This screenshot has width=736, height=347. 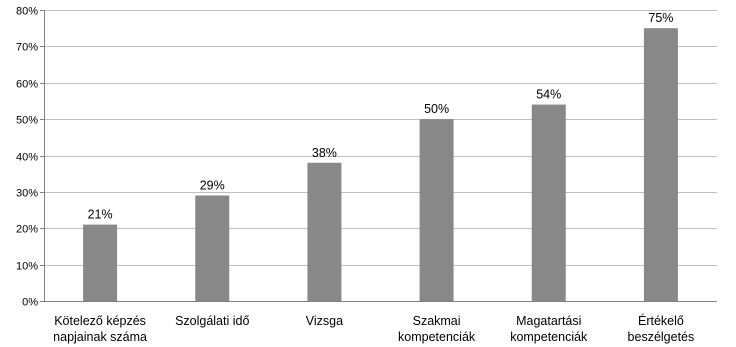 I want to click on category-label: Értékelő beszélgetés, so click(x=661, y=328).